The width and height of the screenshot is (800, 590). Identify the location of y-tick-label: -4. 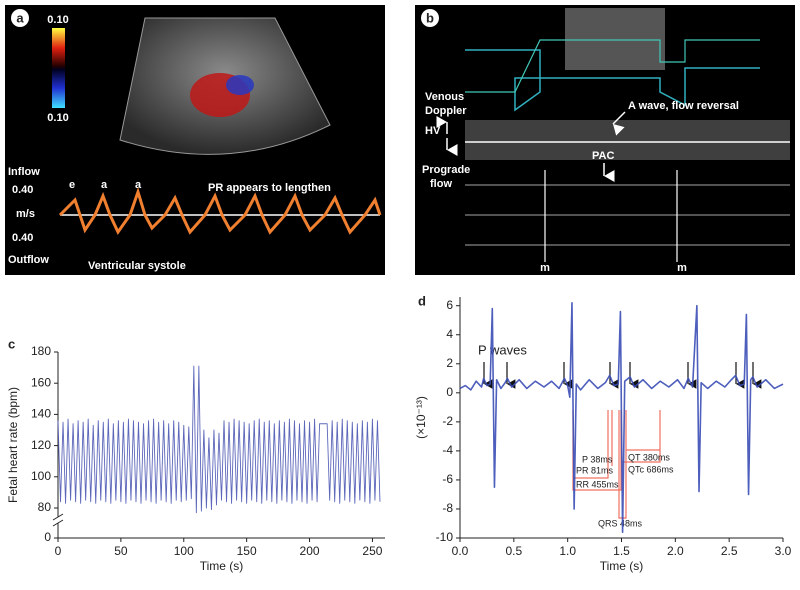
(447, 450).